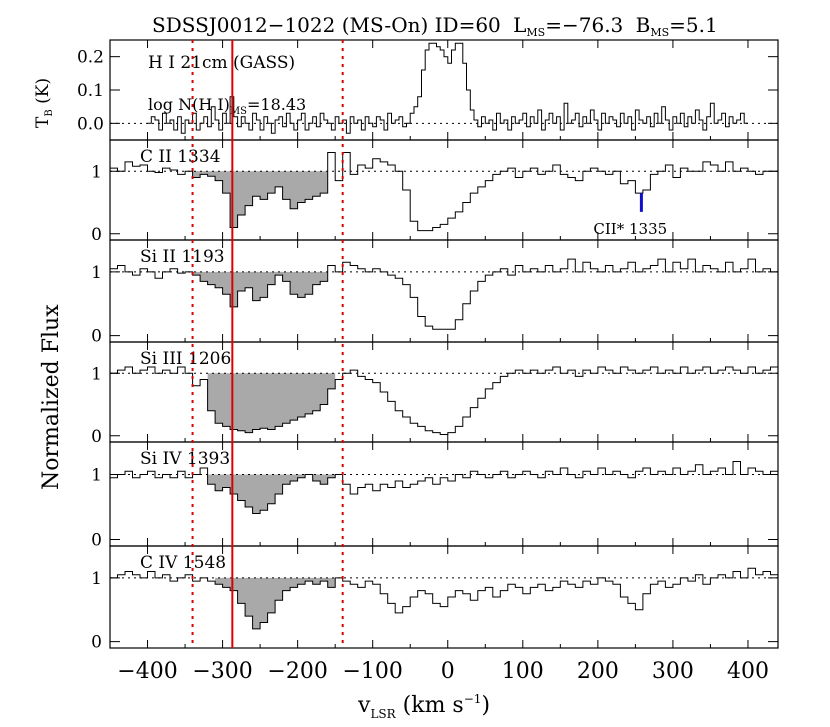  Describe the element at coordinates (423, 706) in the screenshot. I see `x-axis-label: vLSR (km s−1)` at that location.